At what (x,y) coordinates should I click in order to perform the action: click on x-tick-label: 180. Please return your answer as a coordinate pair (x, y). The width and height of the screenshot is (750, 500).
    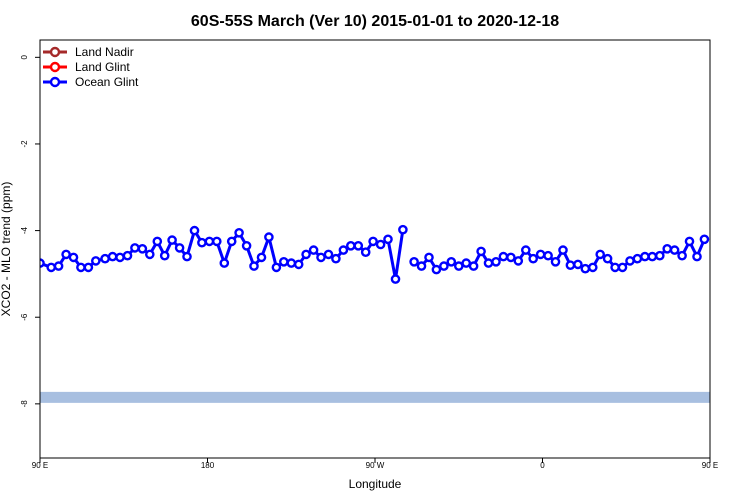
    Looking at the image, I should click on (208, 465).